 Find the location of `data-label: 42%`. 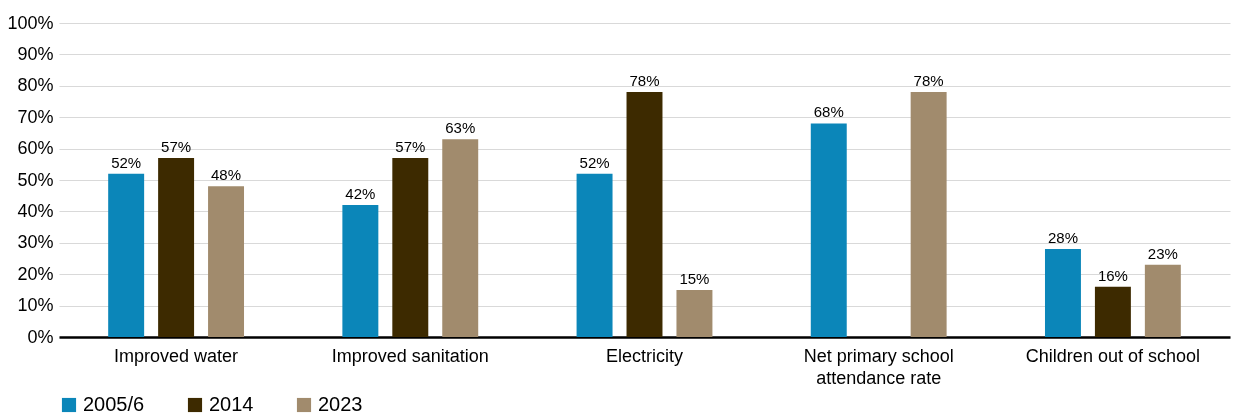

data-label: 42% is located at coordinates (360, 194).